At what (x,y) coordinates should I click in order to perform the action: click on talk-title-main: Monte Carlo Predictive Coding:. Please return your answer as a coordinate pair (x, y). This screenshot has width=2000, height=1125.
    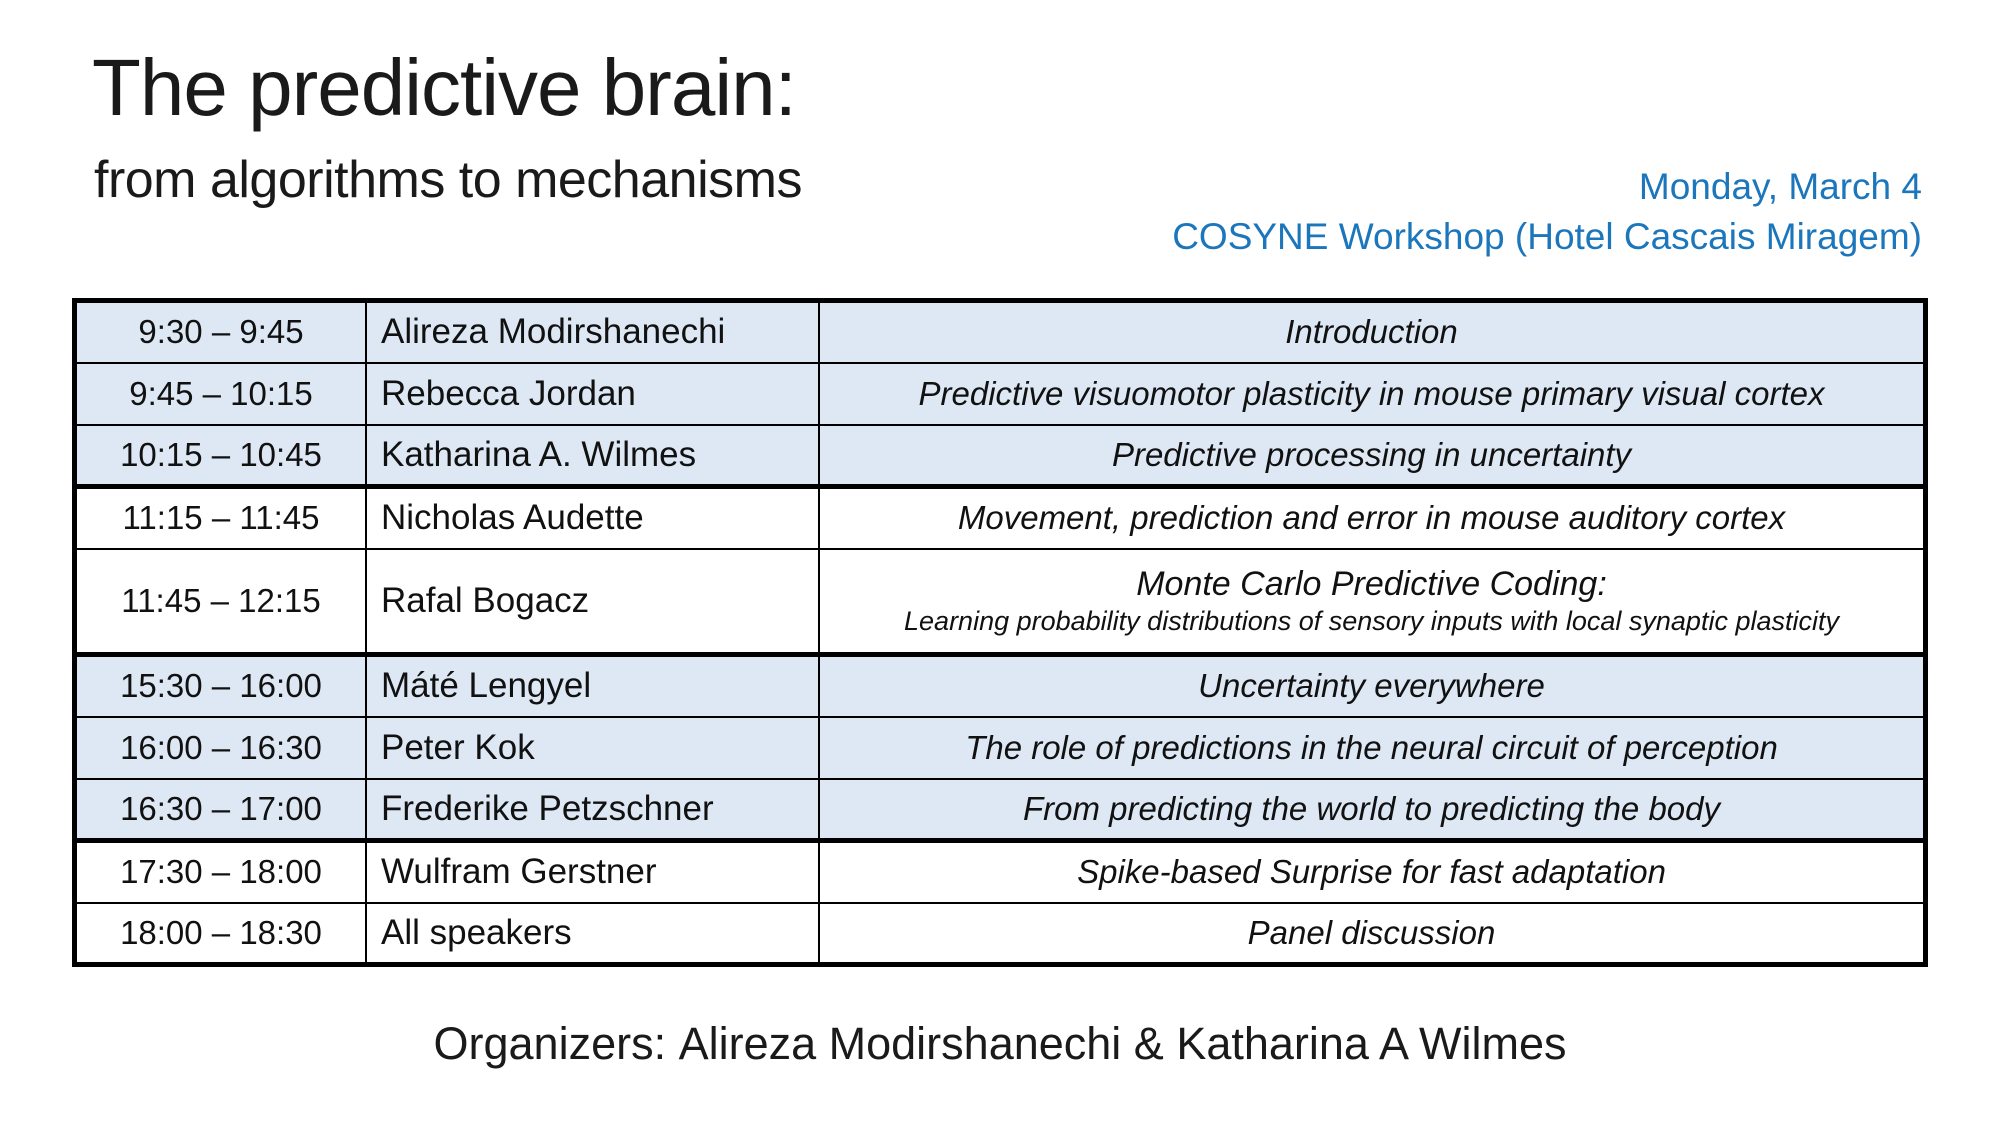
    Looking at the image, I should click on (1371, 583).